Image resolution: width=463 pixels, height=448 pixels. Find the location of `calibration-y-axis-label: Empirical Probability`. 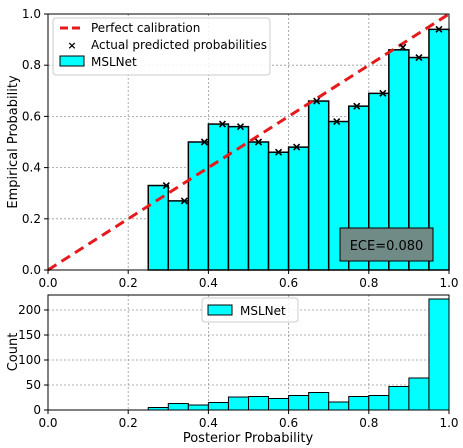

calibration-y-axis-label: Empirical Probability is located at coordinates (13, 142).